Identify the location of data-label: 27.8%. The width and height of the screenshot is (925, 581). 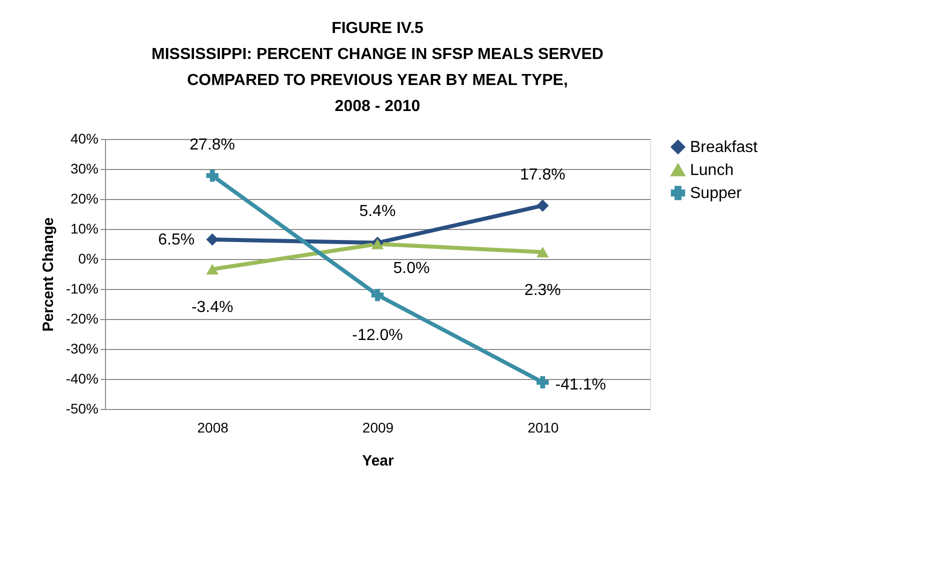
(213, 145).